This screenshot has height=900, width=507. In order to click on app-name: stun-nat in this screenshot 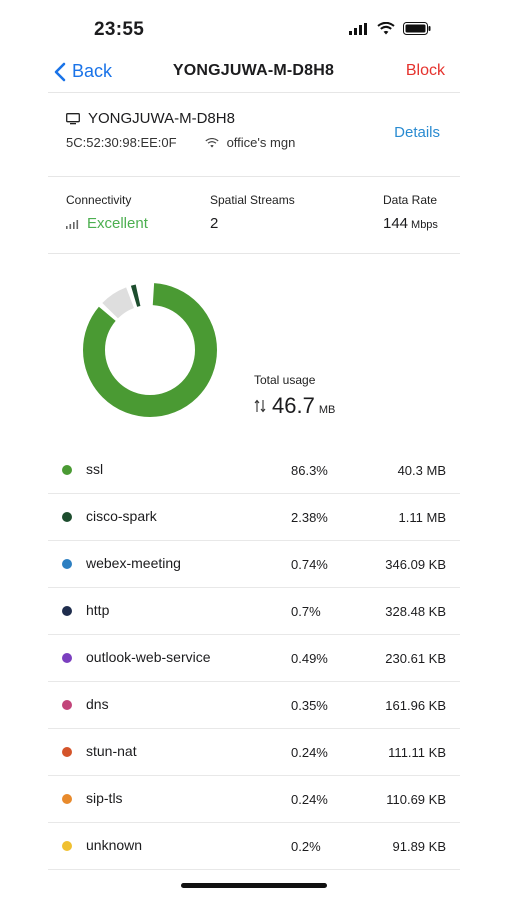, I will do `click(111, 751)`.